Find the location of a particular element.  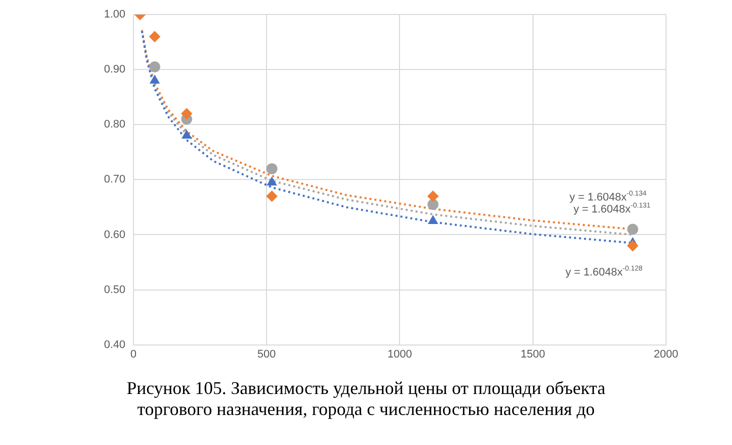

annotation: y = 1.6048x$^{-0.128}$ is located at coordinates (604, 272).